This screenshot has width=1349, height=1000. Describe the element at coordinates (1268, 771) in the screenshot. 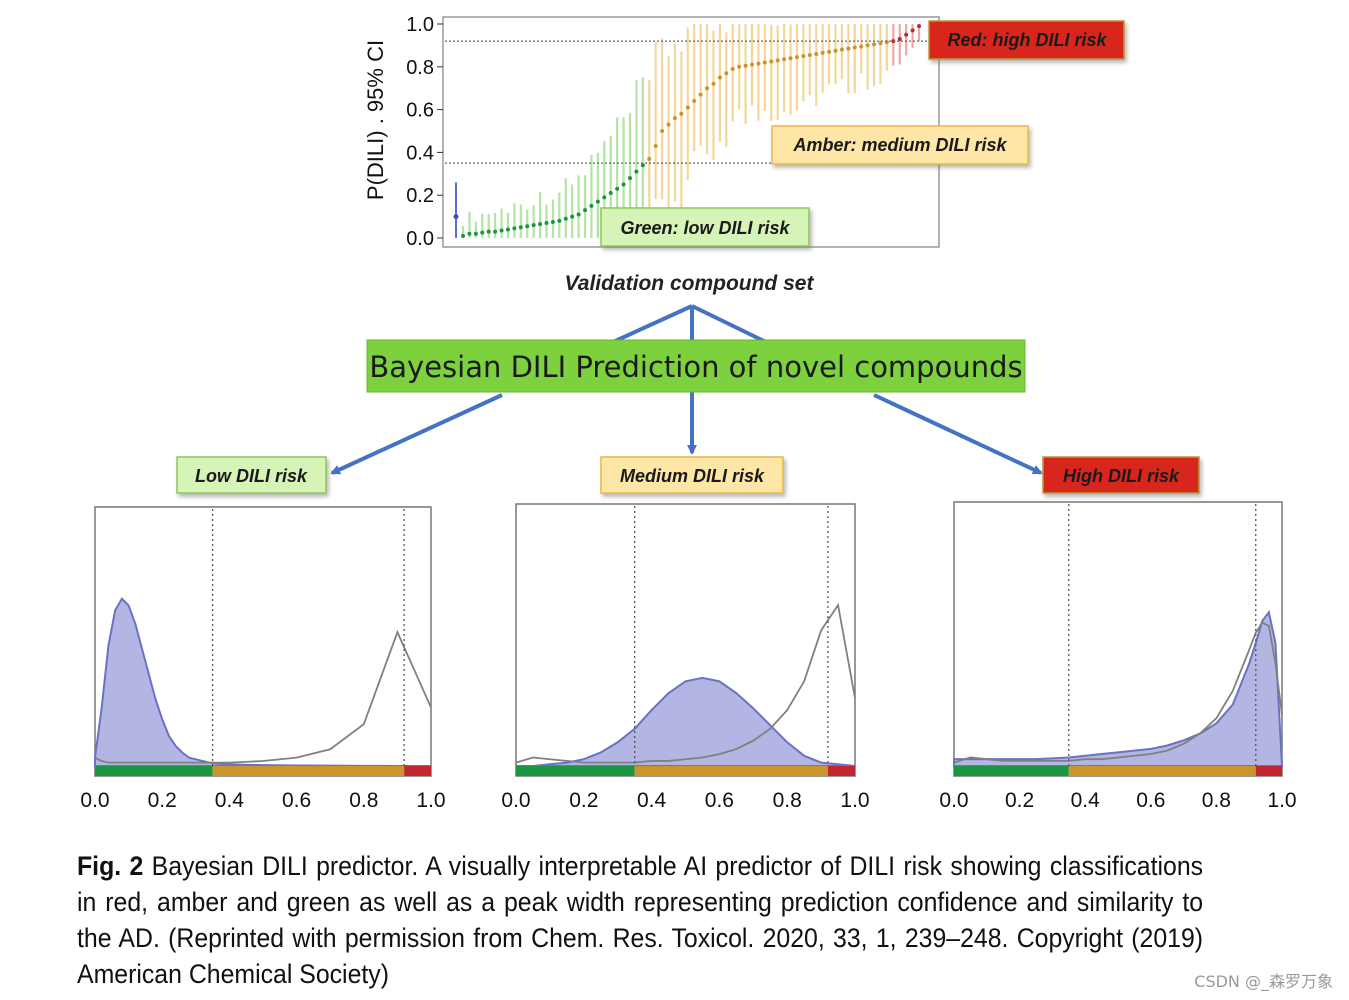

I see `risk-bar-red` at that location.